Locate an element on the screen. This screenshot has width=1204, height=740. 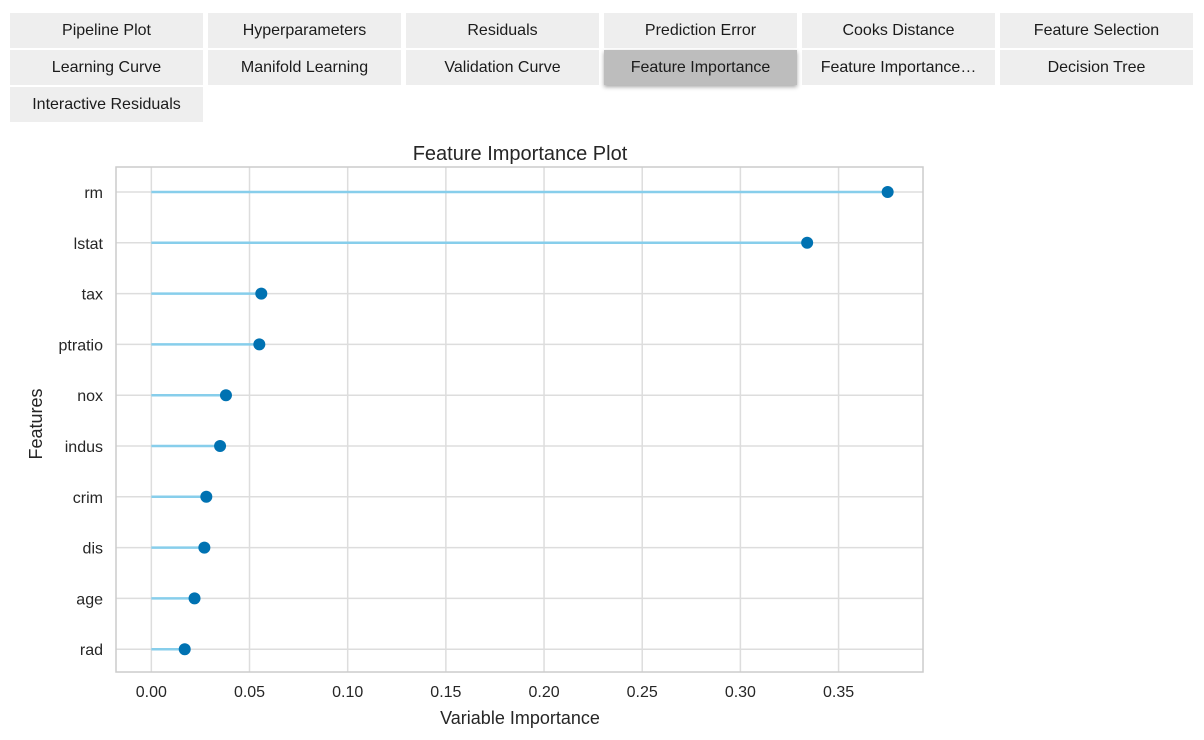
x-tick-label: 0.10 is located at coordinates (347, 692).